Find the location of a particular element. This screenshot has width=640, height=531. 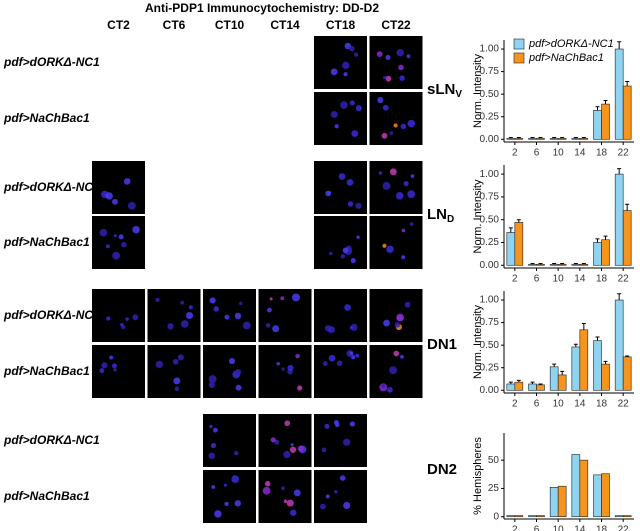

region-label: LND is located at coordinates (440, 215).